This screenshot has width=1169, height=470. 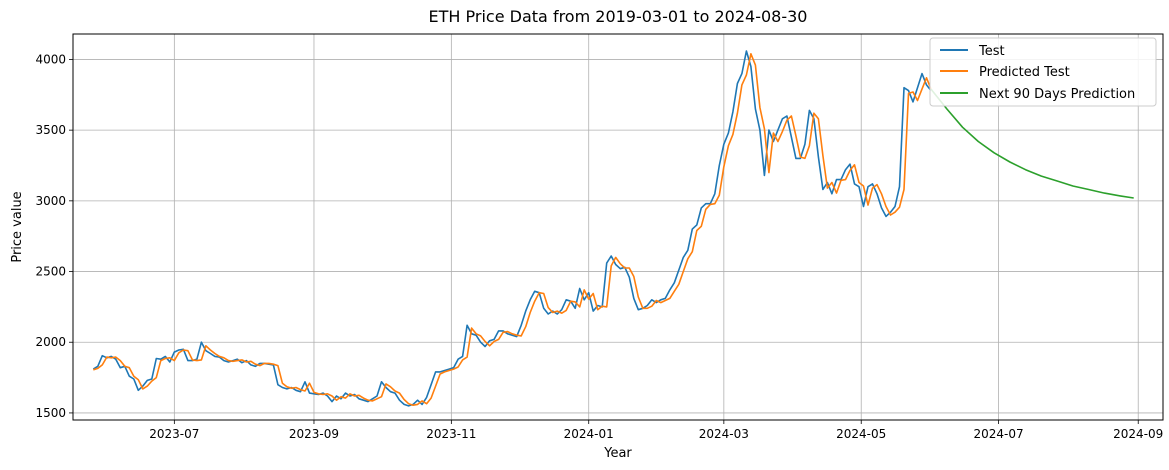 What do you see at coordinates (174, 434) in the screenshot?
I see `x-tick-label: 2023-07` at bounding box center [174, 434].